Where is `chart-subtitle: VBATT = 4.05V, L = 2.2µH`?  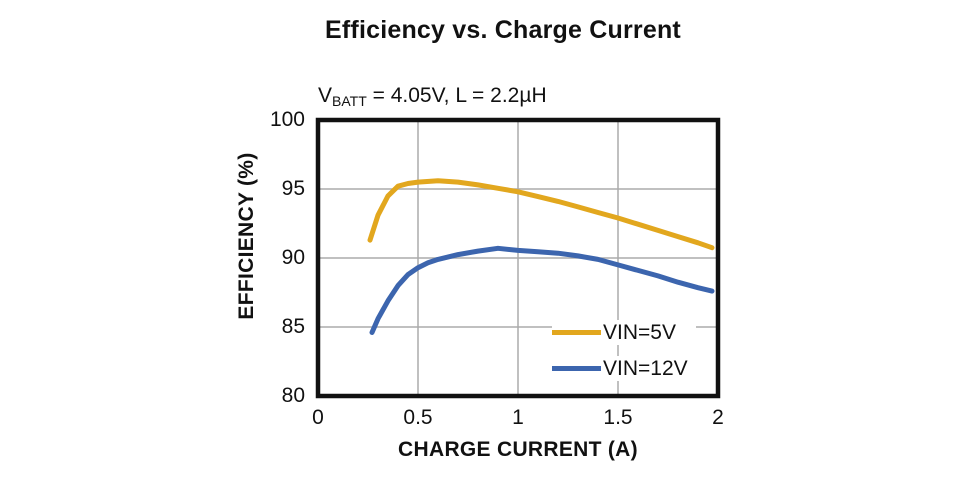 chart-subtitle: VBATT = 4.05V, L = 2.2µH is located at coordinates (432, 96).